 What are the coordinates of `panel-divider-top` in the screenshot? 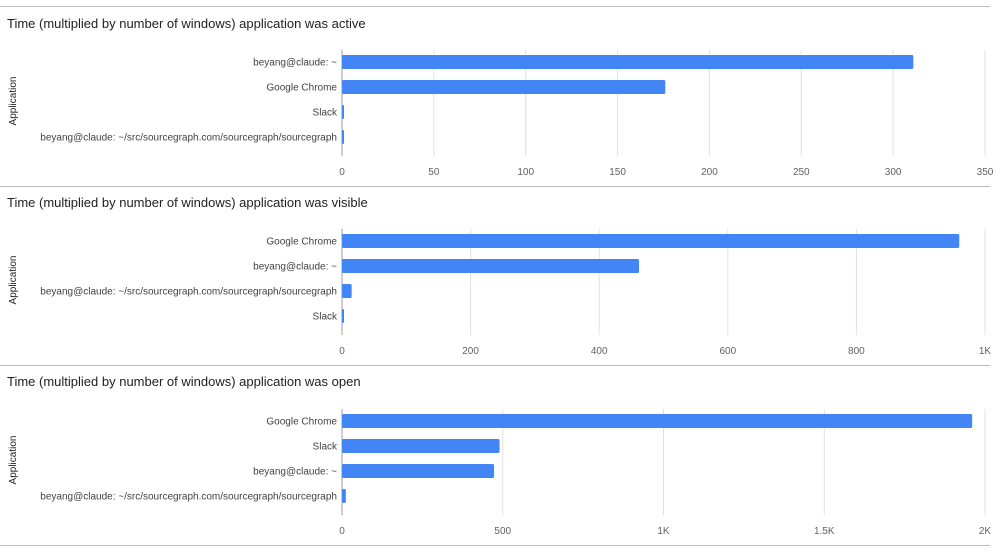 It's located at (495, 6).